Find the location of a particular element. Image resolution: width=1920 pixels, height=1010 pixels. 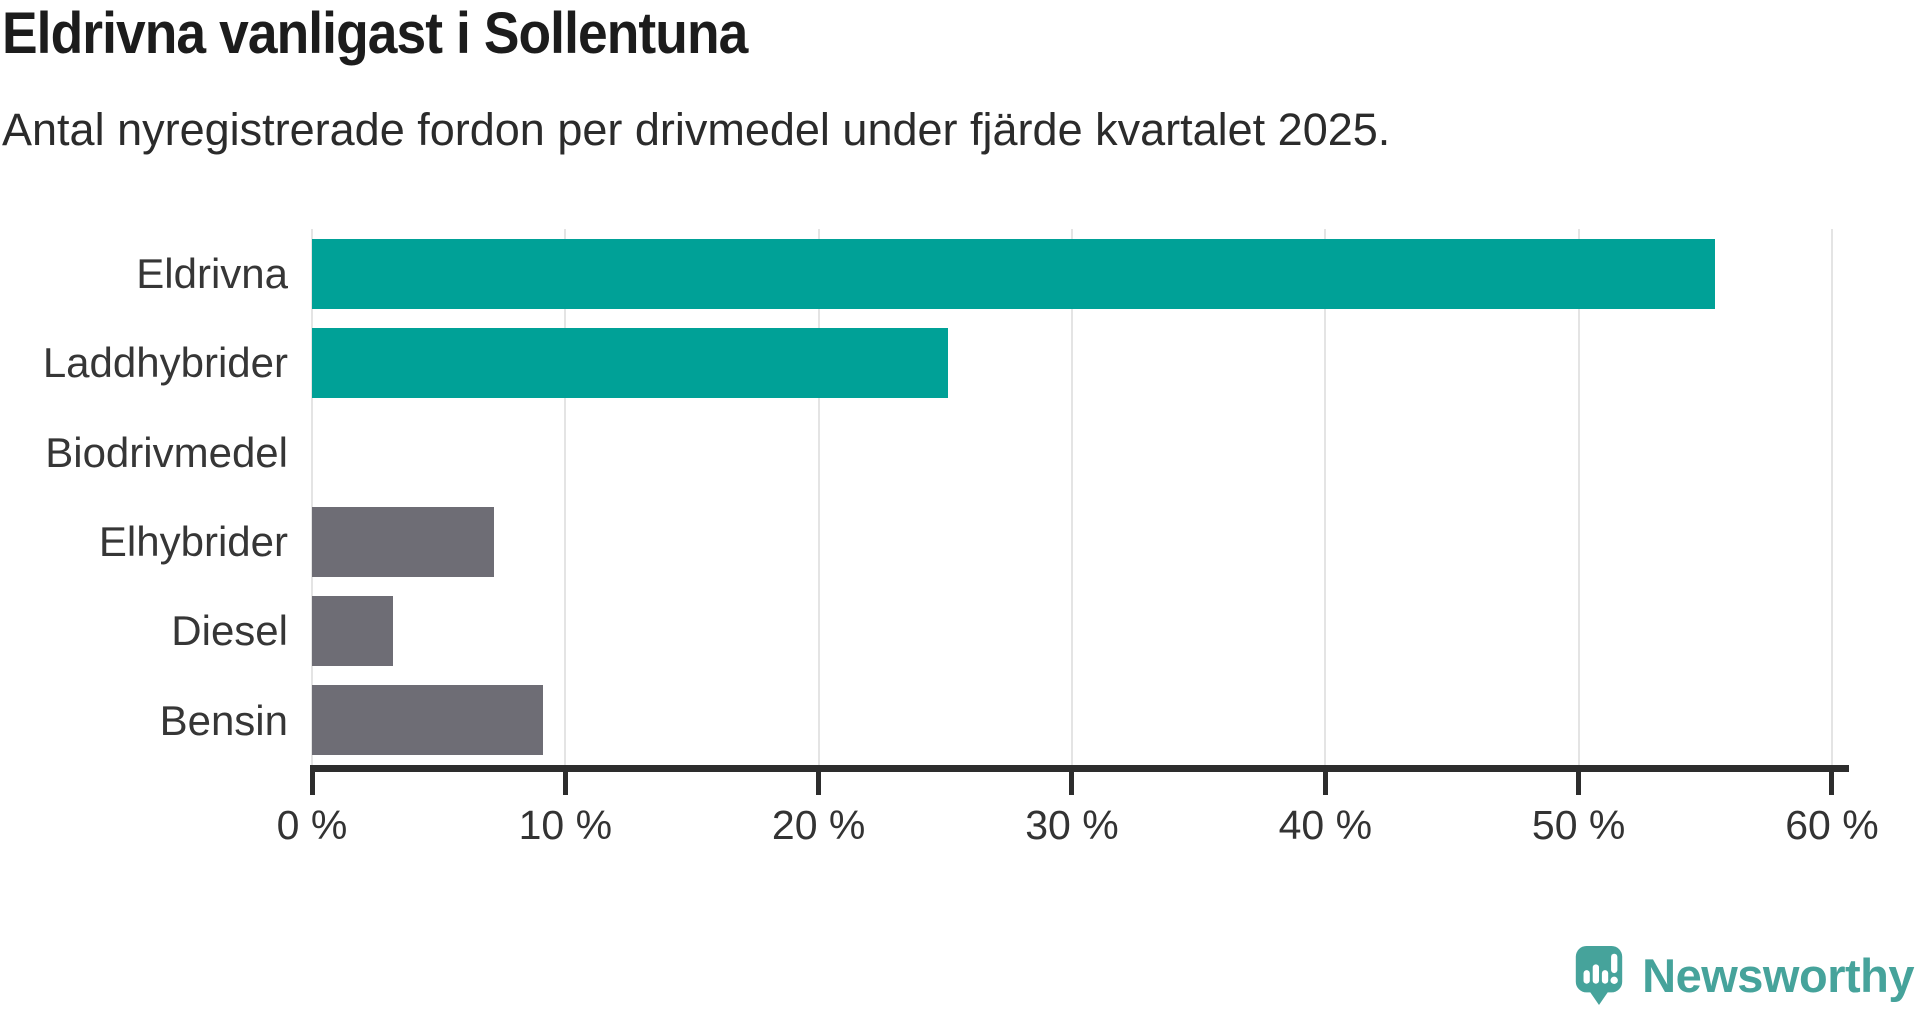

category-label-biodrivmedel: Biodrivmedel is located at coordinates (166, 452).